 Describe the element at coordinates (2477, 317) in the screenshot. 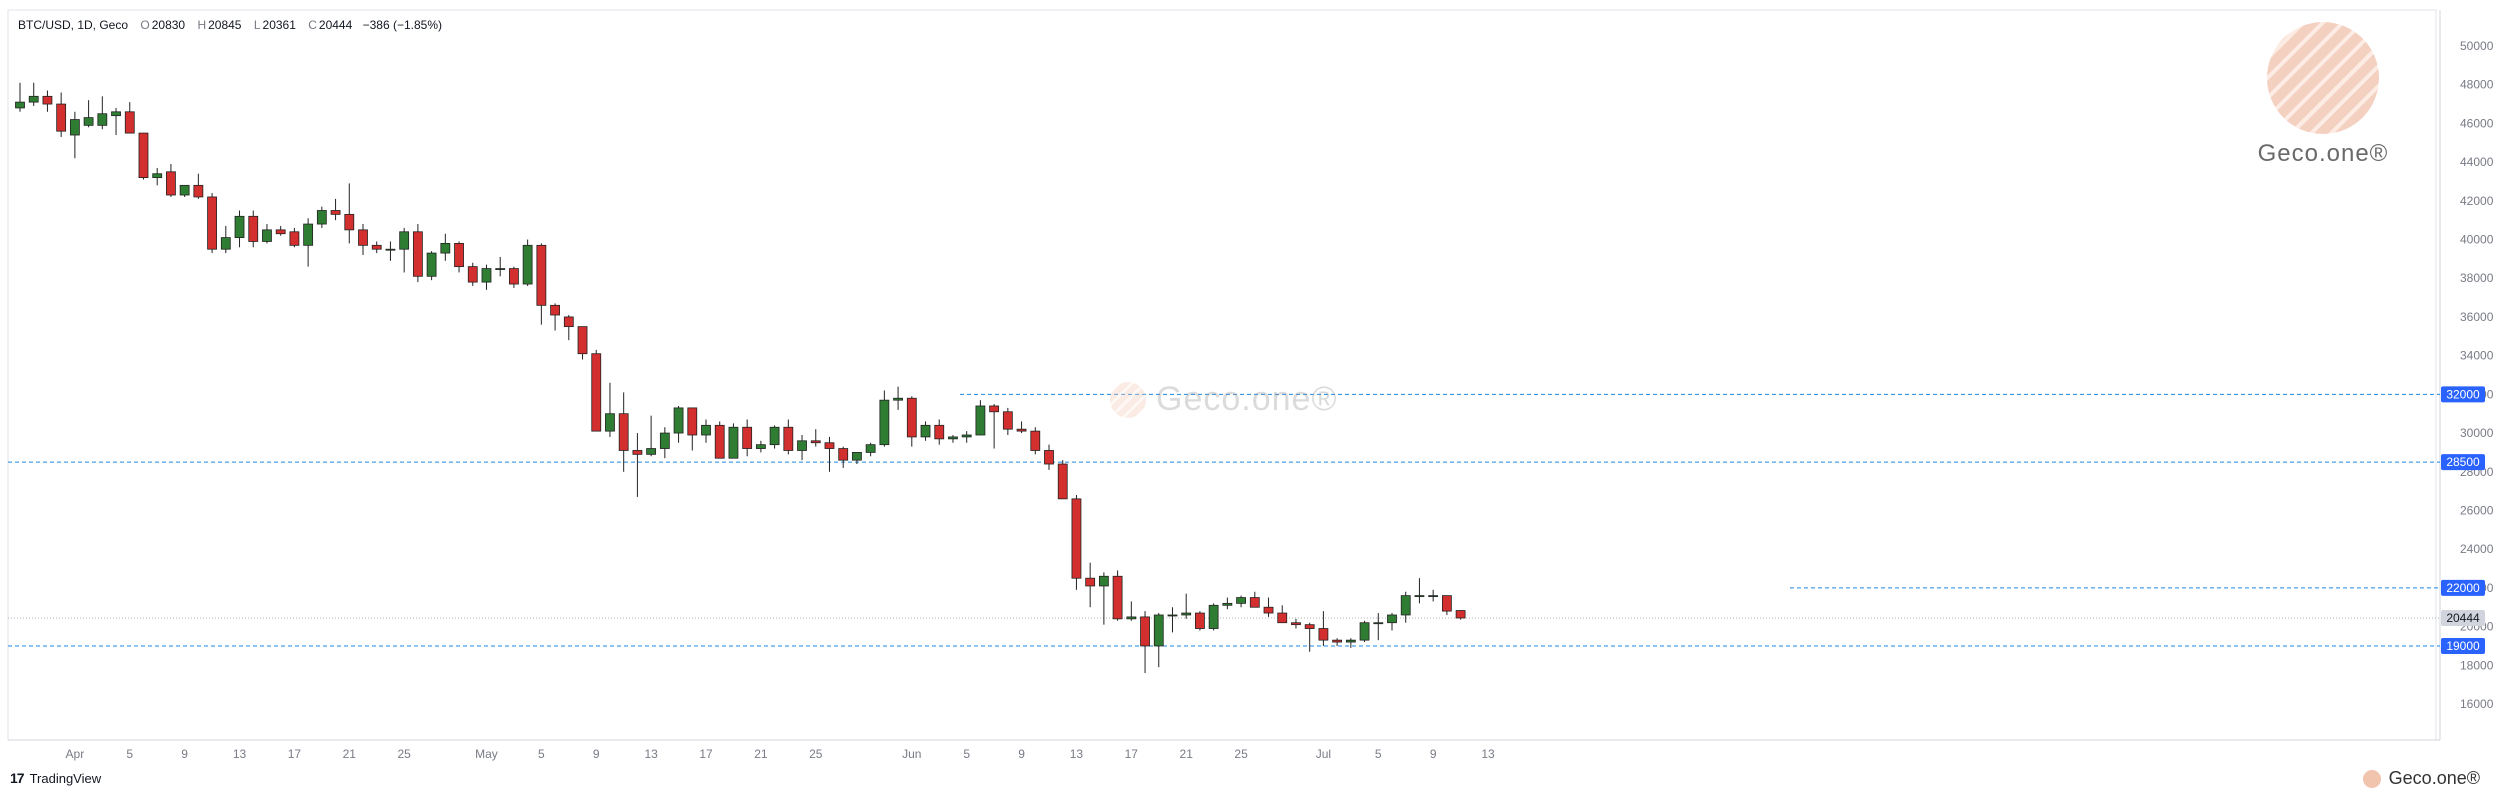

I see `price-tick-label: 36000` at that location.